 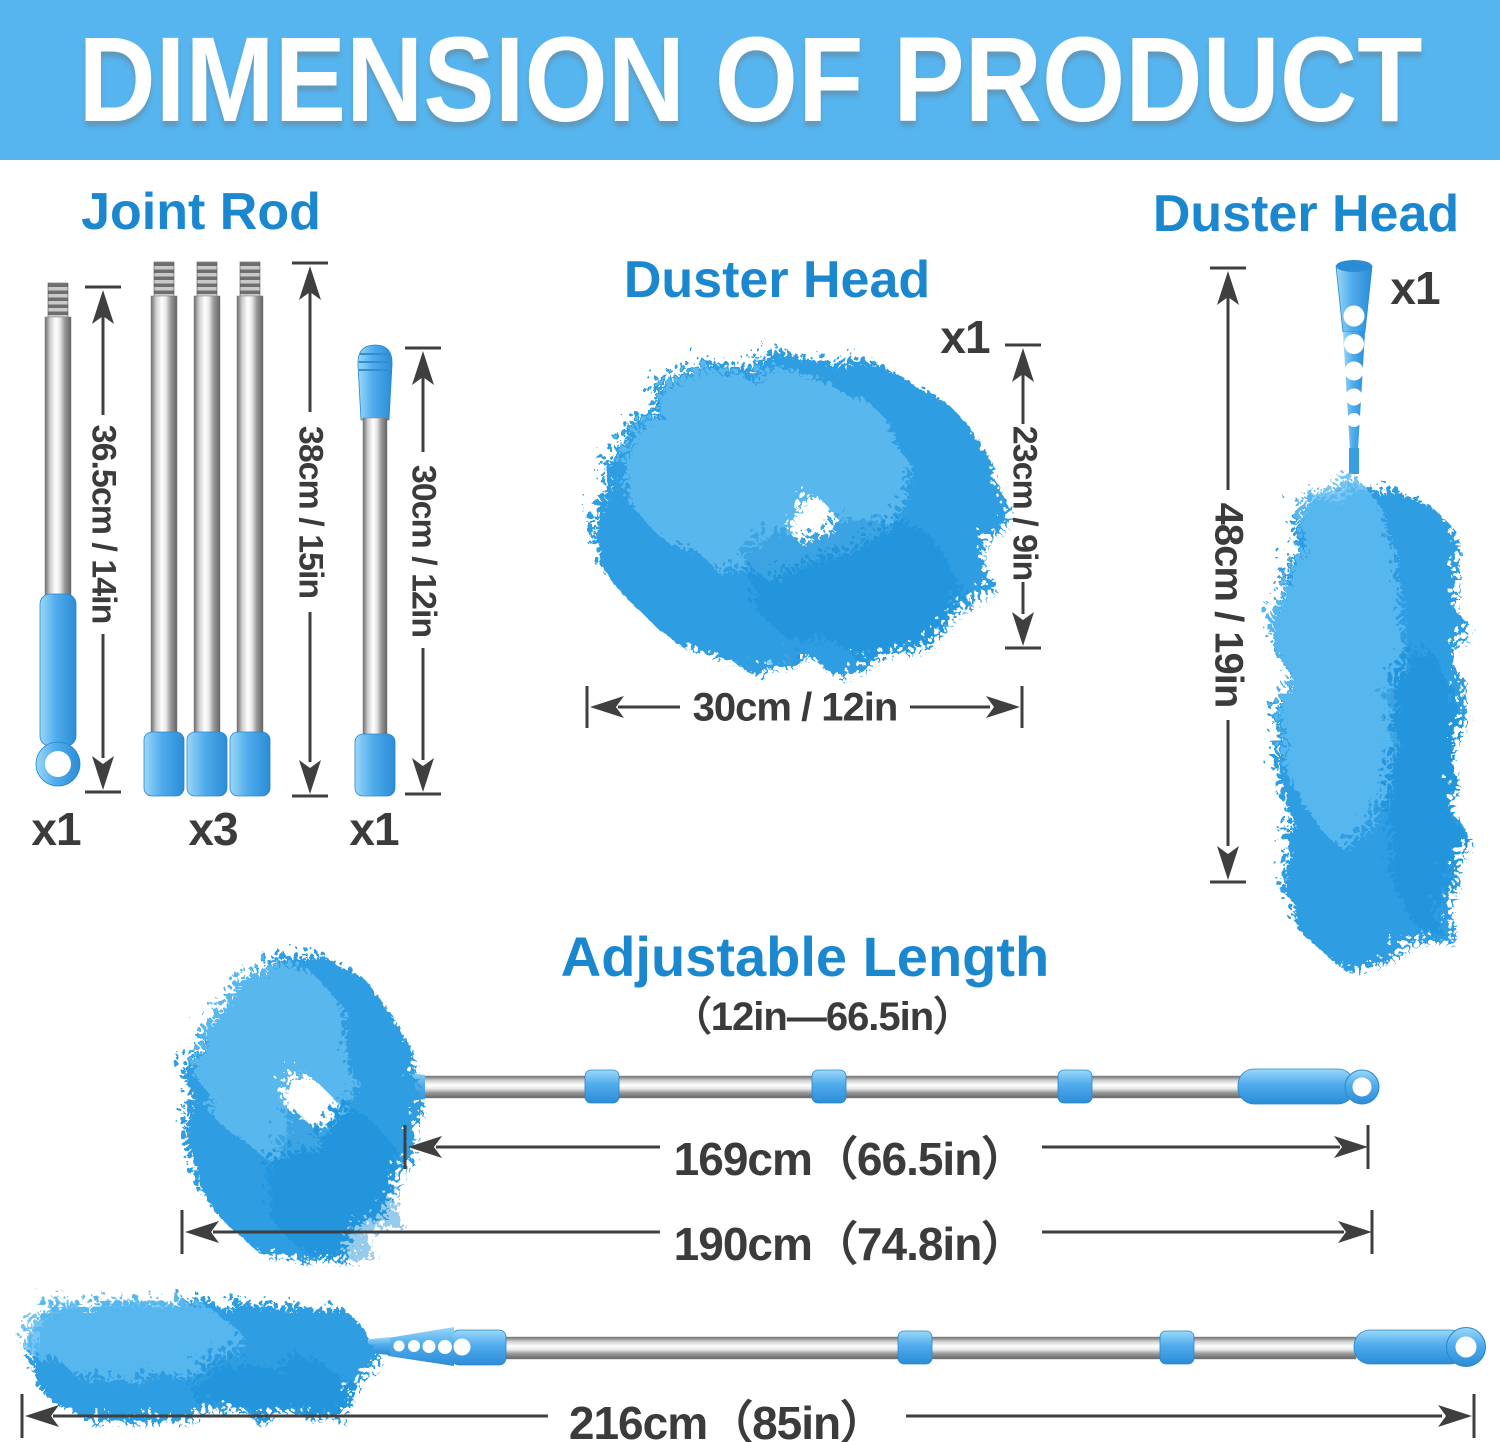 What do you see at coordinates (375, 570) in the screenshot?
I see `joint-rod-tip-piece` at bounding box center [375, 570].